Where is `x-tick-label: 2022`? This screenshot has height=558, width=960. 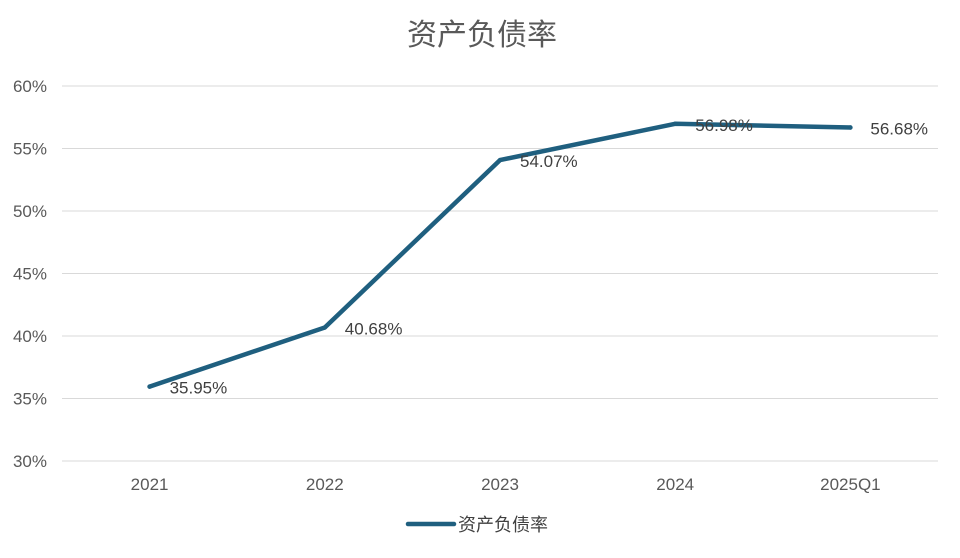 x-tick-label: 2022 is located at coordinates (325, 484).